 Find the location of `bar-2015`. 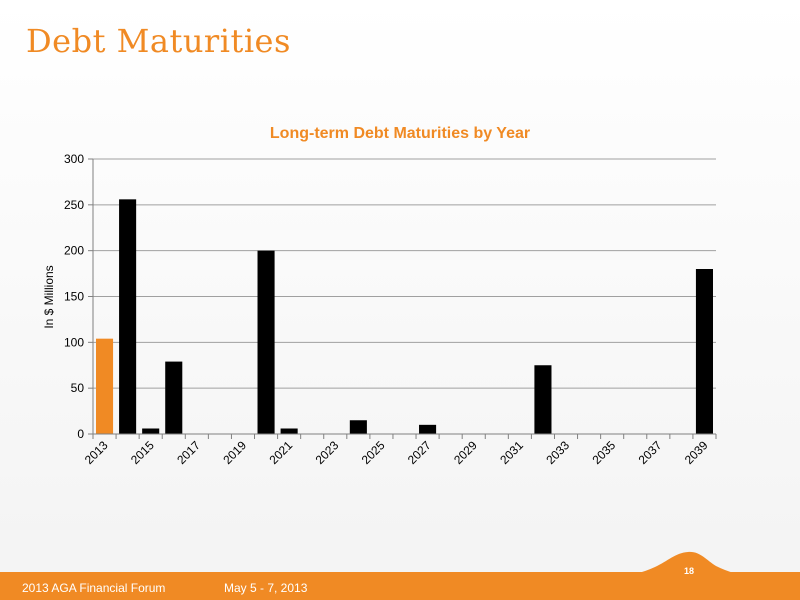

bar-2015 is located at coordinates (151, 431).